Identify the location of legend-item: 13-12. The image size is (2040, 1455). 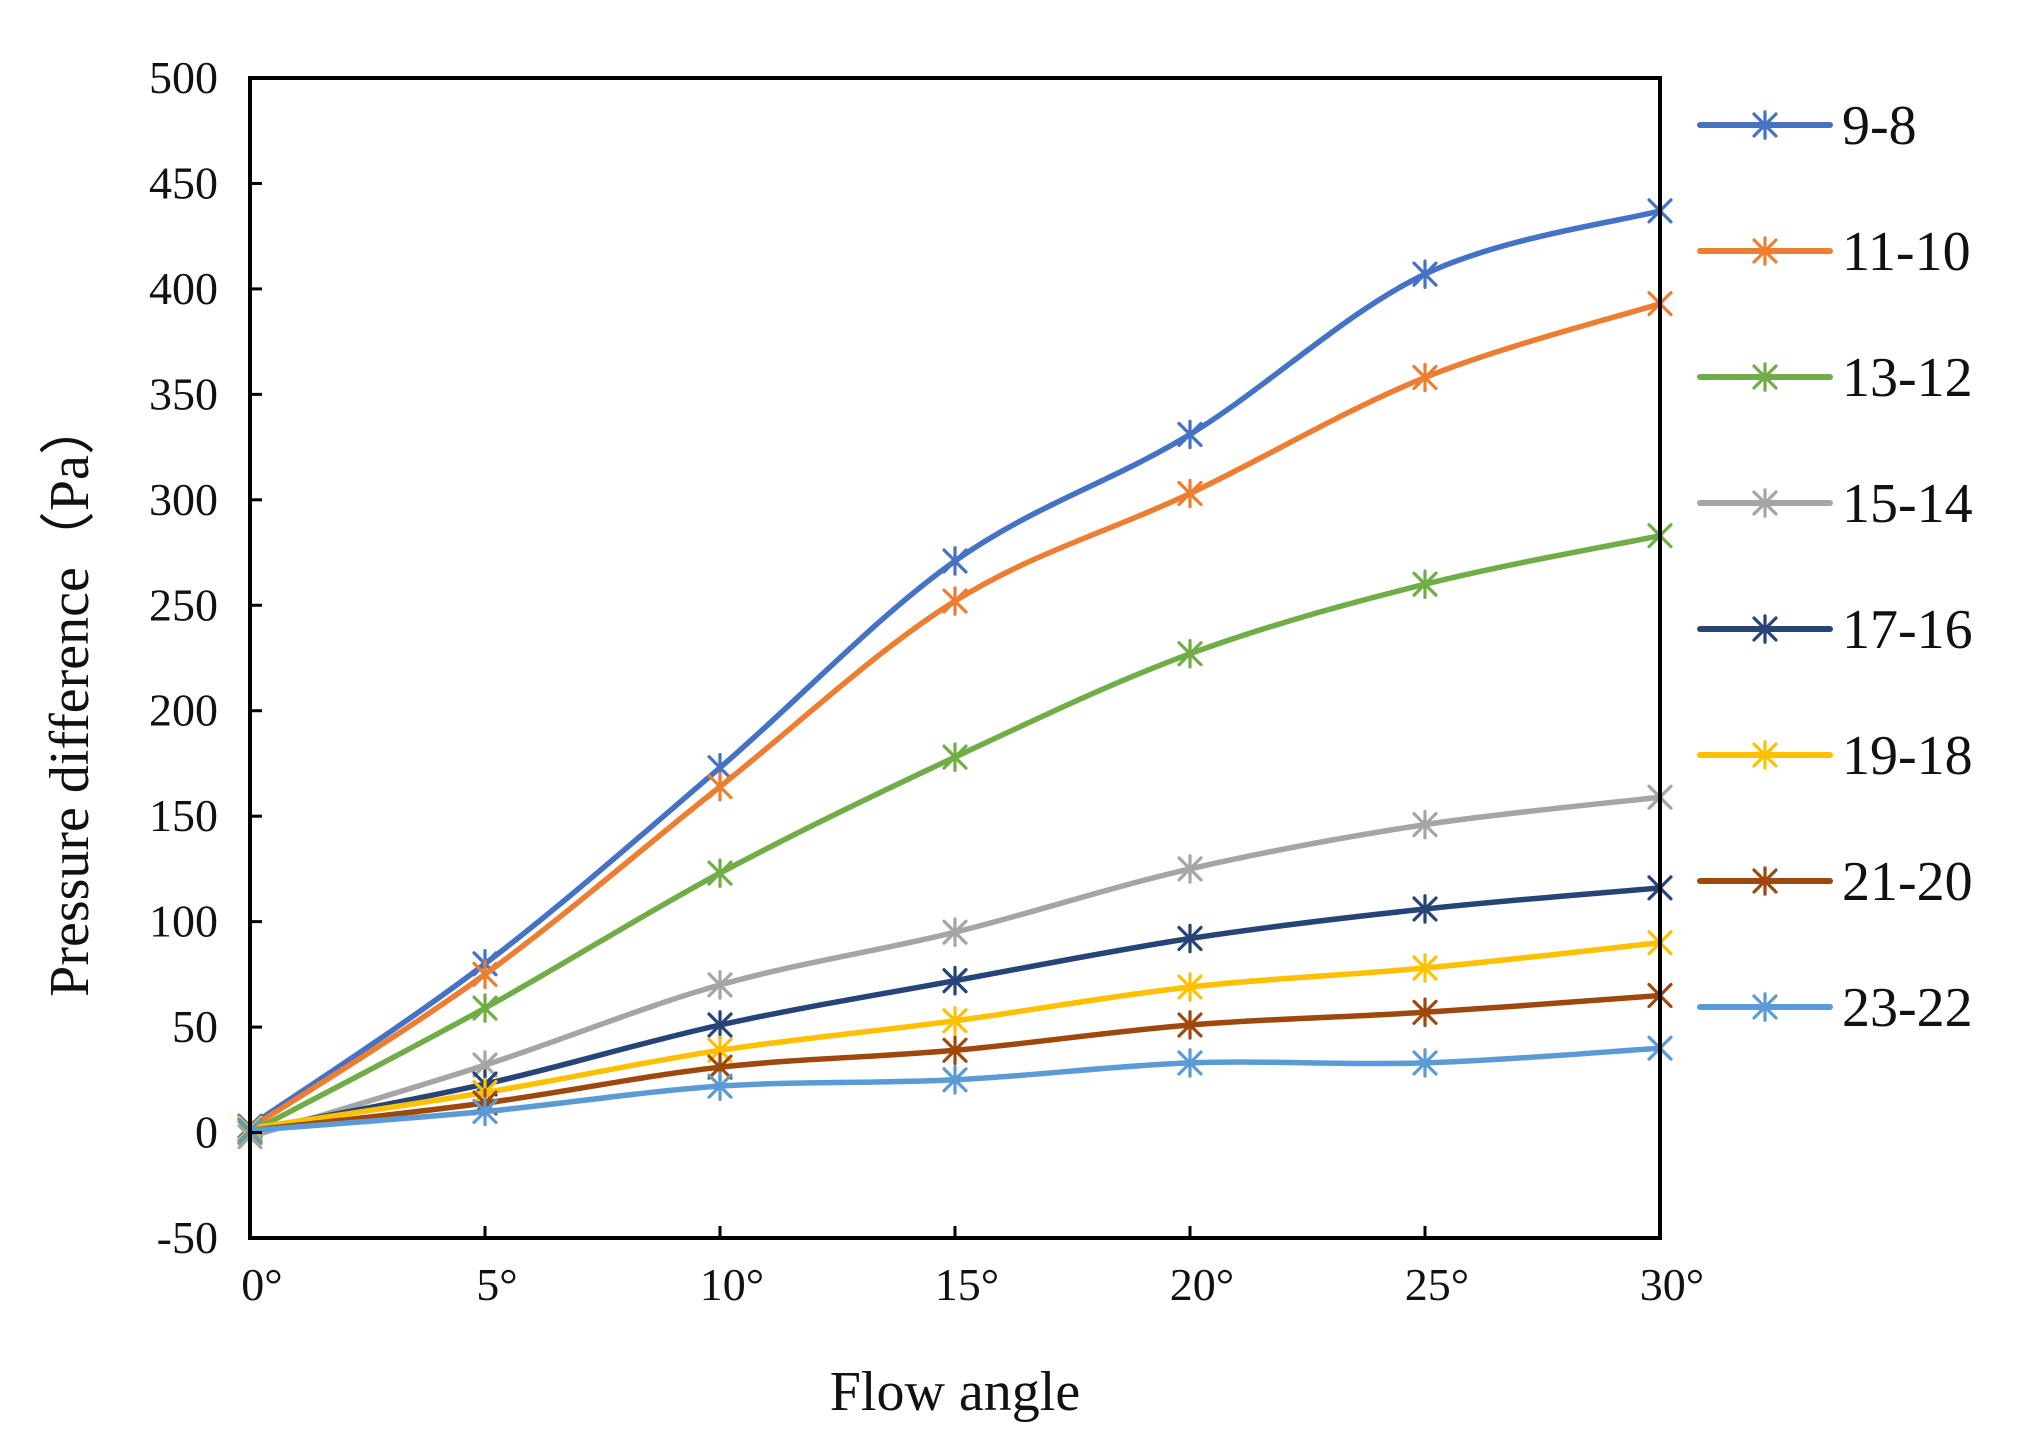
(1835, 378).